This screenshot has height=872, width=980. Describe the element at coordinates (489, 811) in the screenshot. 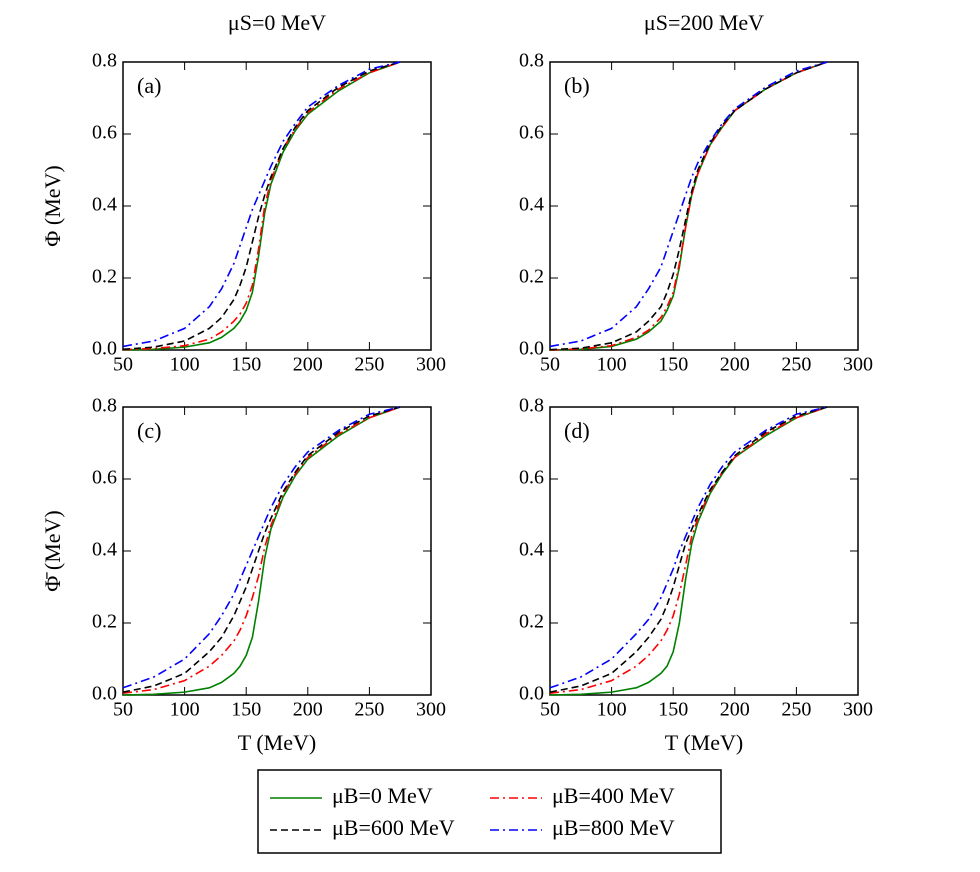

I see `legend-box` at that location.